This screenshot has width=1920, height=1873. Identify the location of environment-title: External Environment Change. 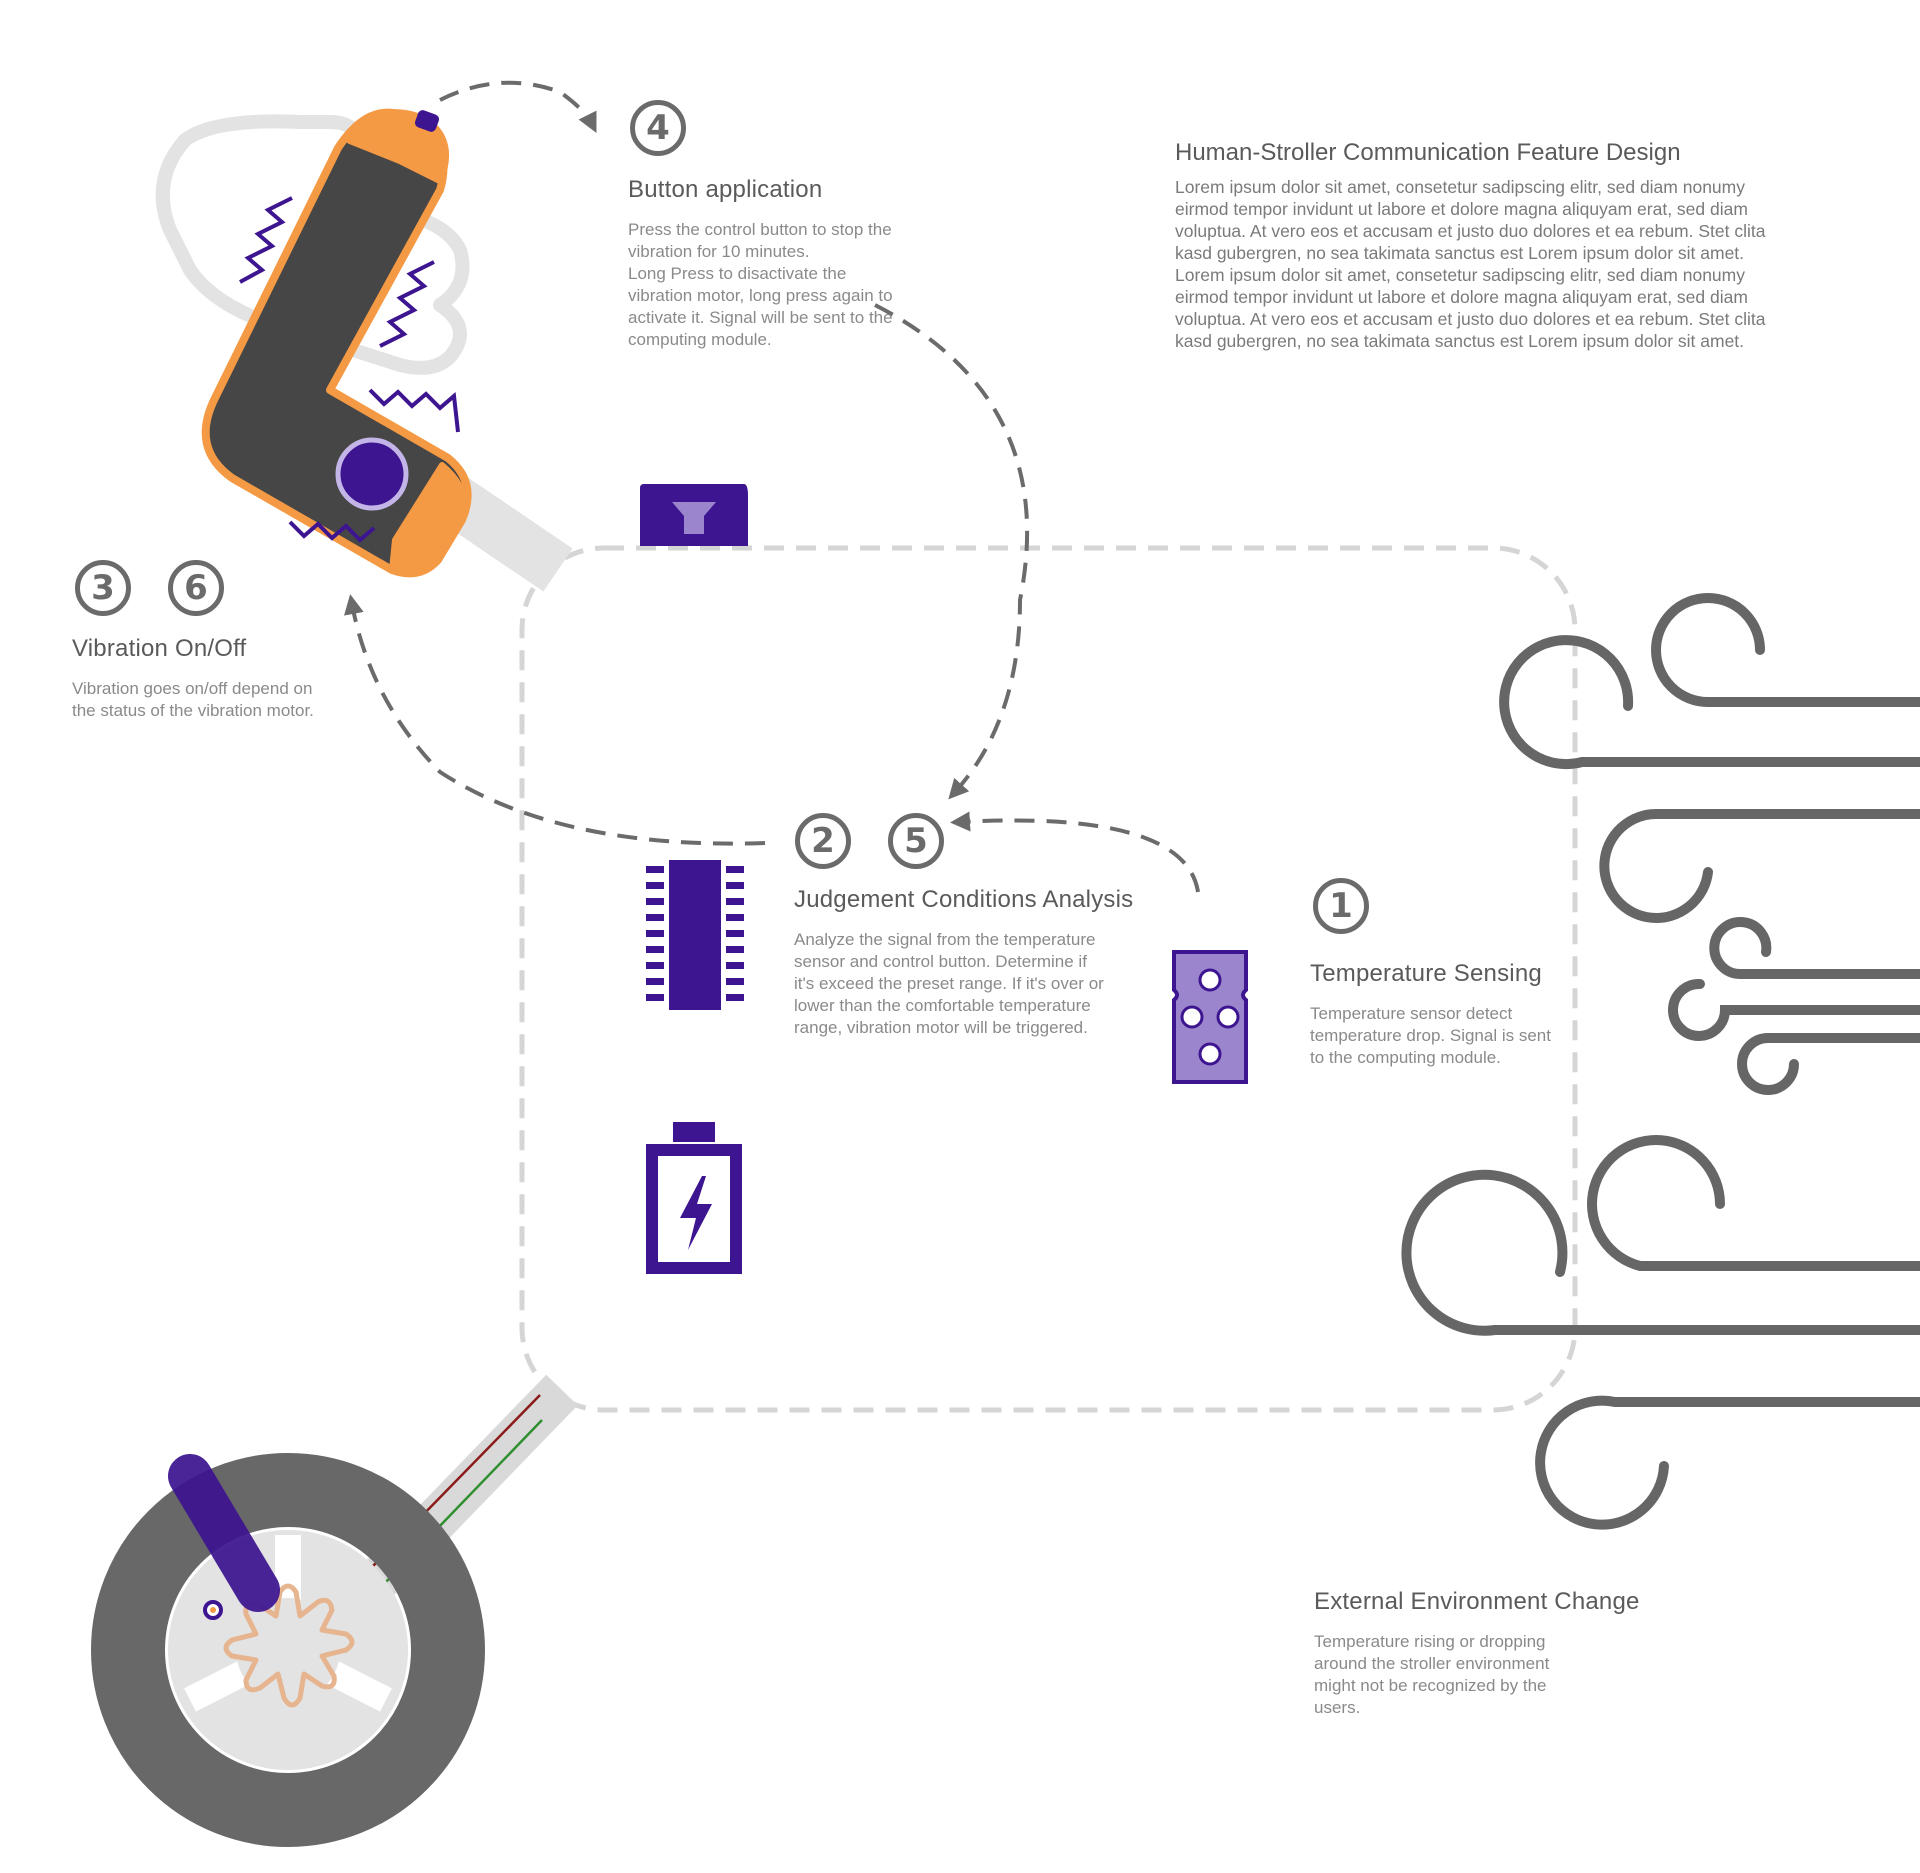
(1477, 1601).